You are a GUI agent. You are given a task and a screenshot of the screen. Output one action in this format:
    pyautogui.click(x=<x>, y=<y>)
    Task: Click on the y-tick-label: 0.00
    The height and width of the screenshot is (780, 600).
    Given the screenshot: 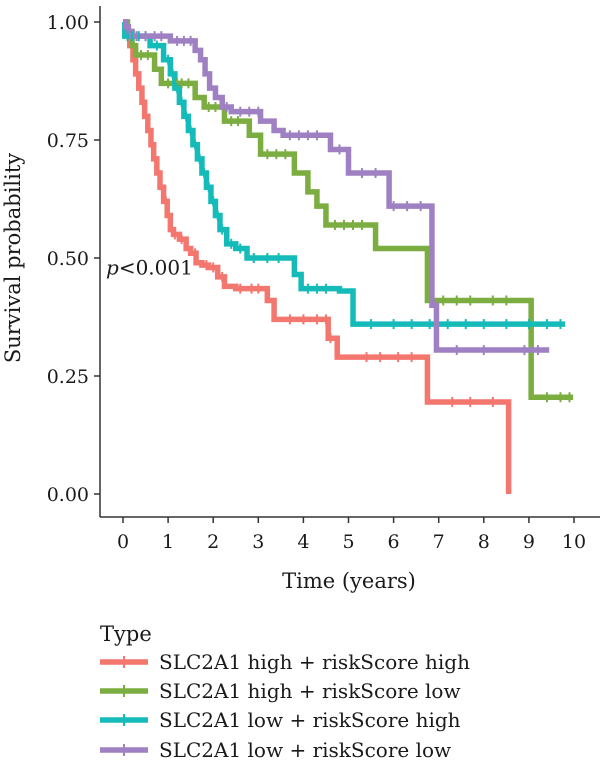 What is the action you would take?
    pyautogui.click(x=68, y=495)
    